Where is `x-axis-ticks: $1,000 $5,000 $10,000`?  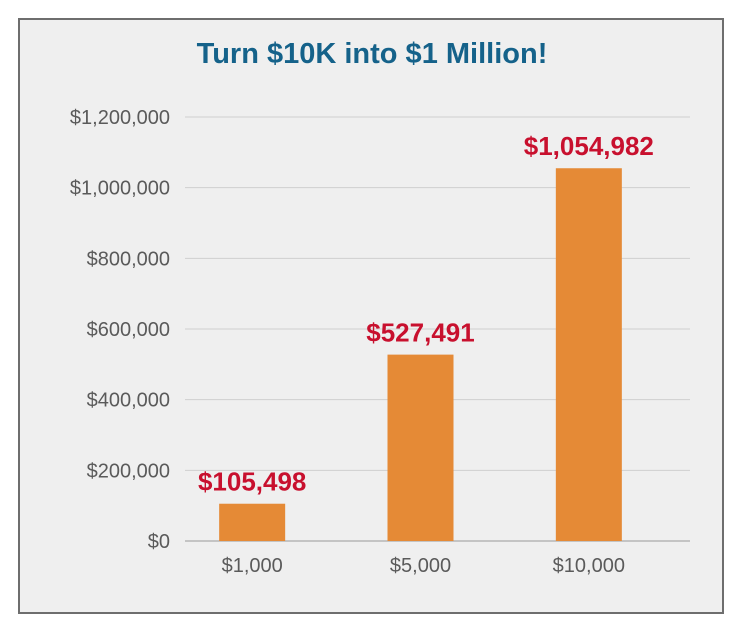 x-axis-ticks: $1,000 $5,000 $10,000 is located at coordinates (423, 566).